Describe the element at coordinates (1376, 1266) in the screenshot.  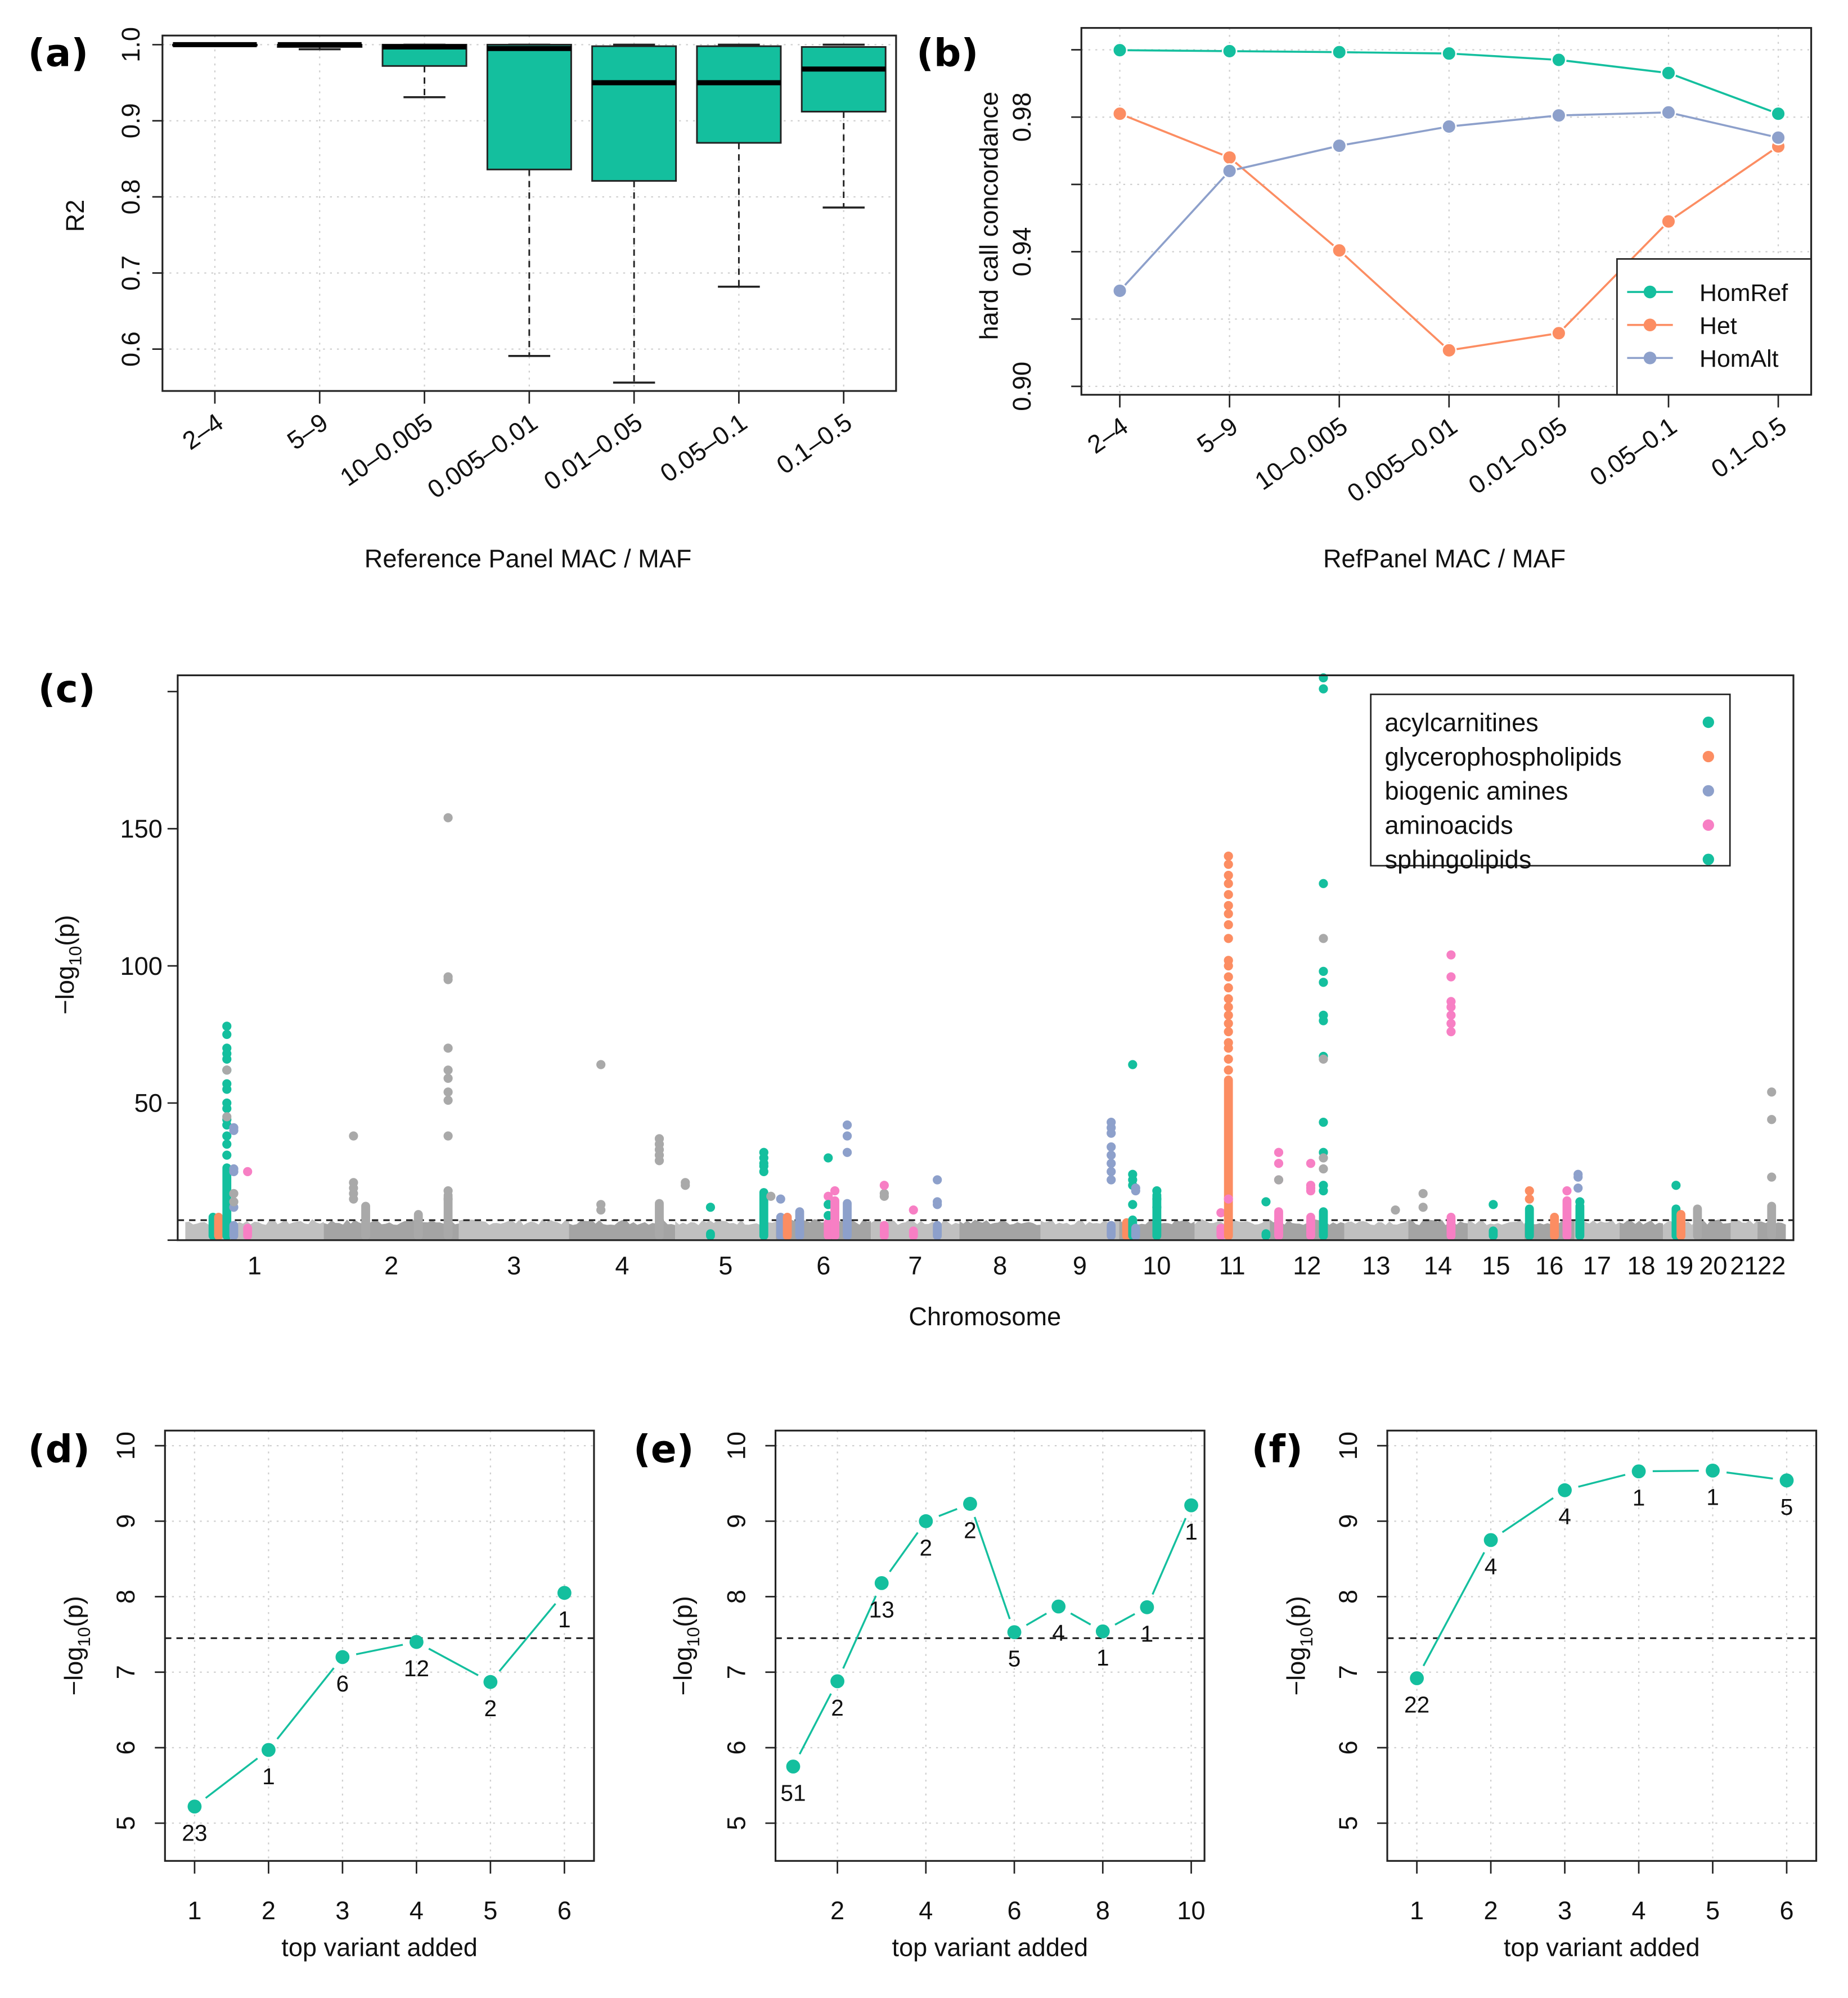
I see `xtick-label: 13` at that location.